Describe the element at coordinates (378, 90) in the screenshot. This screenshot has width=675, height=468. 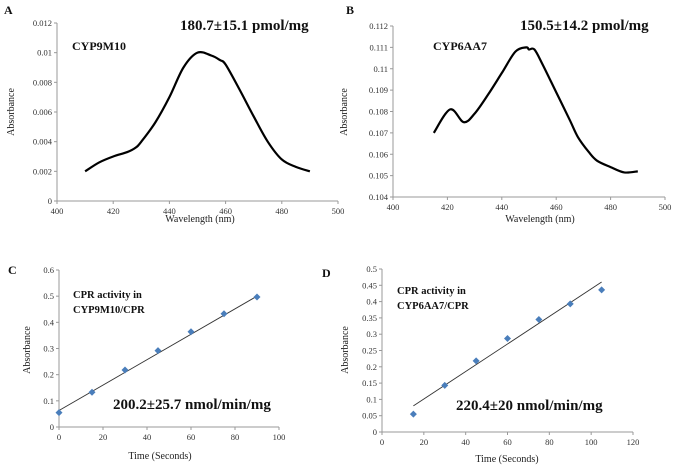
I see `y-tick-label: 0.109` at that location.